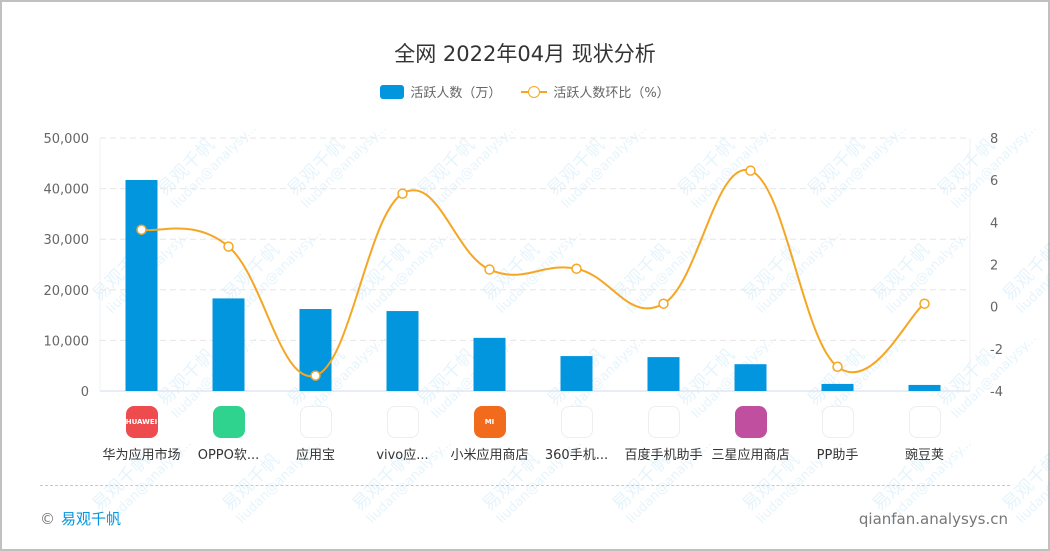 This screenshot has width=1050, height=551. What do you see at coordinates (489, 422) in the screenshot?
I see `xiaomi-store-icon: MI` at bounding box center [489, 422].